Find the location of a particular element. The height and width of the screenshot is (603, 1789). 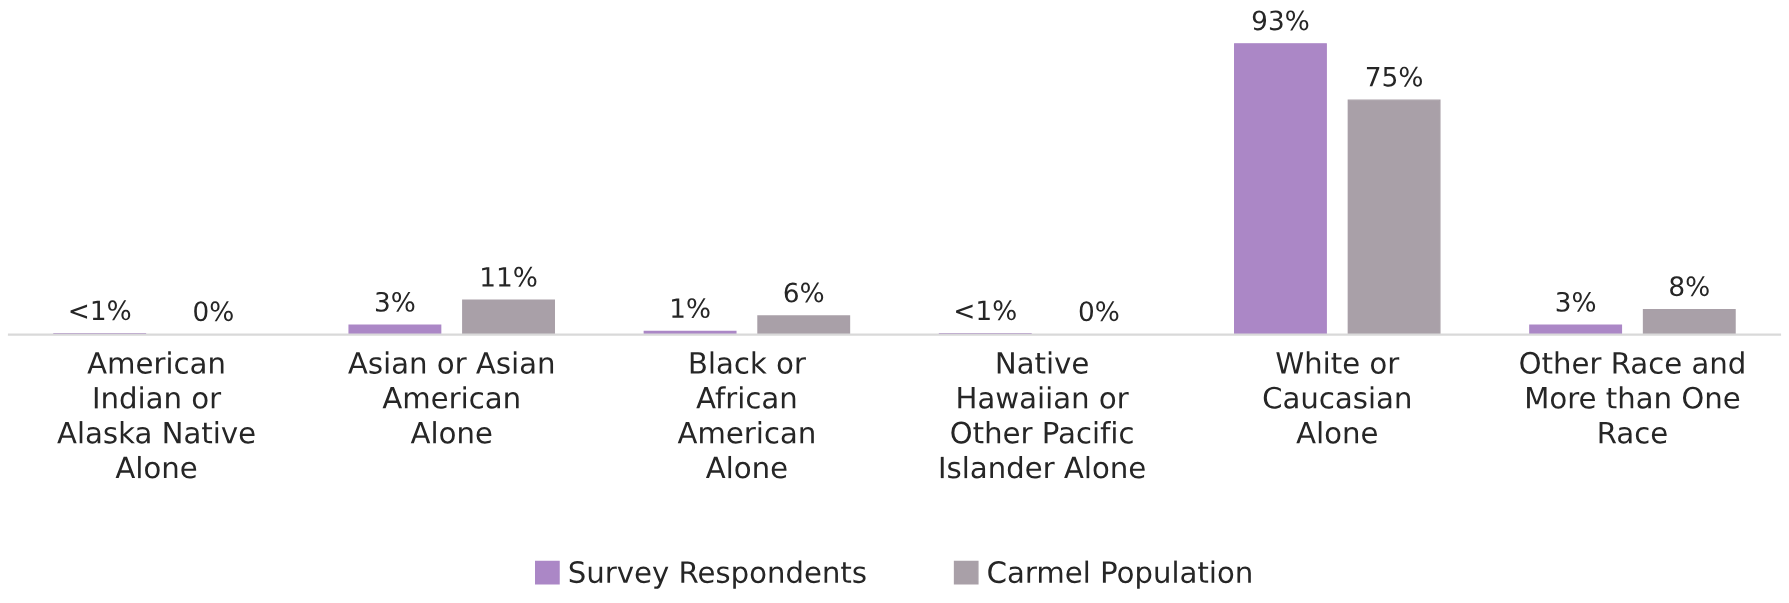

data-label: 1% is located at coordinates (691, 308).